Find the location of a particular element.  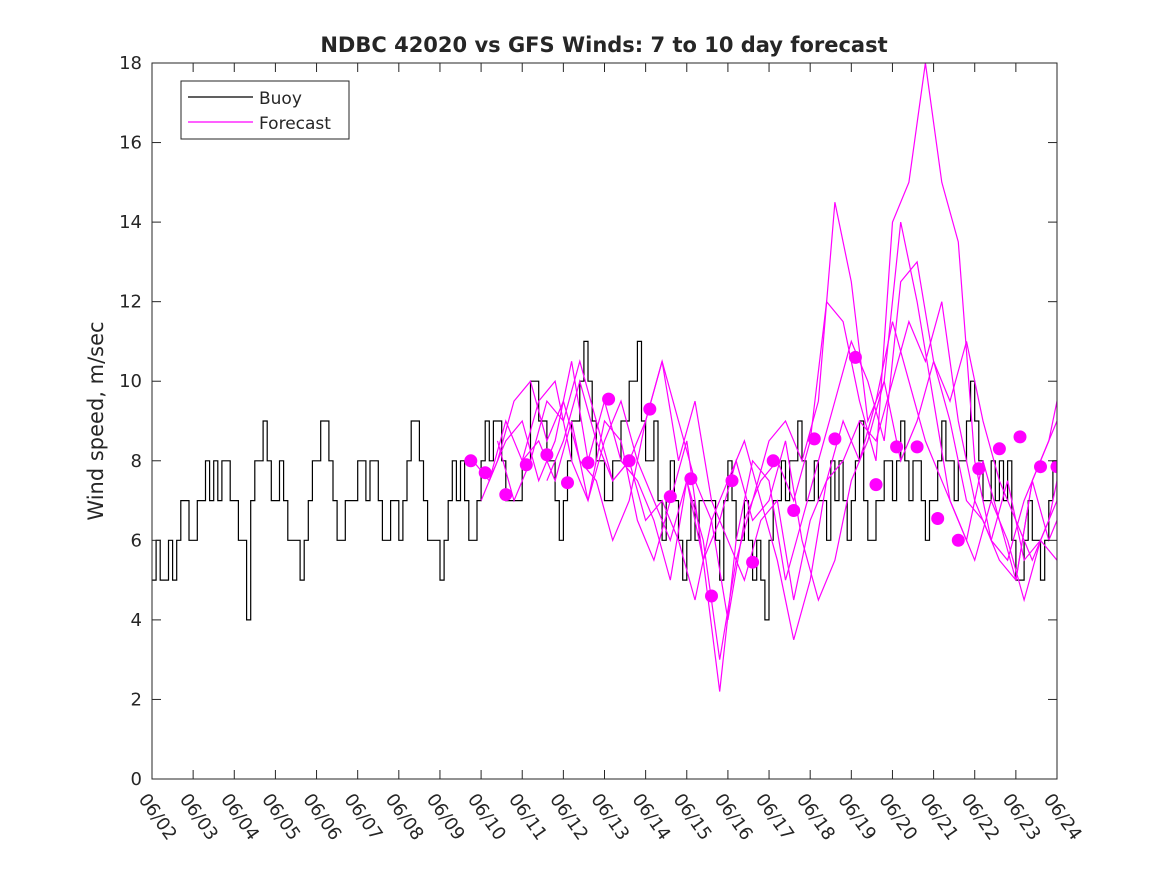

x-tick-label: 06/09 is located at coordinates (445, 817).